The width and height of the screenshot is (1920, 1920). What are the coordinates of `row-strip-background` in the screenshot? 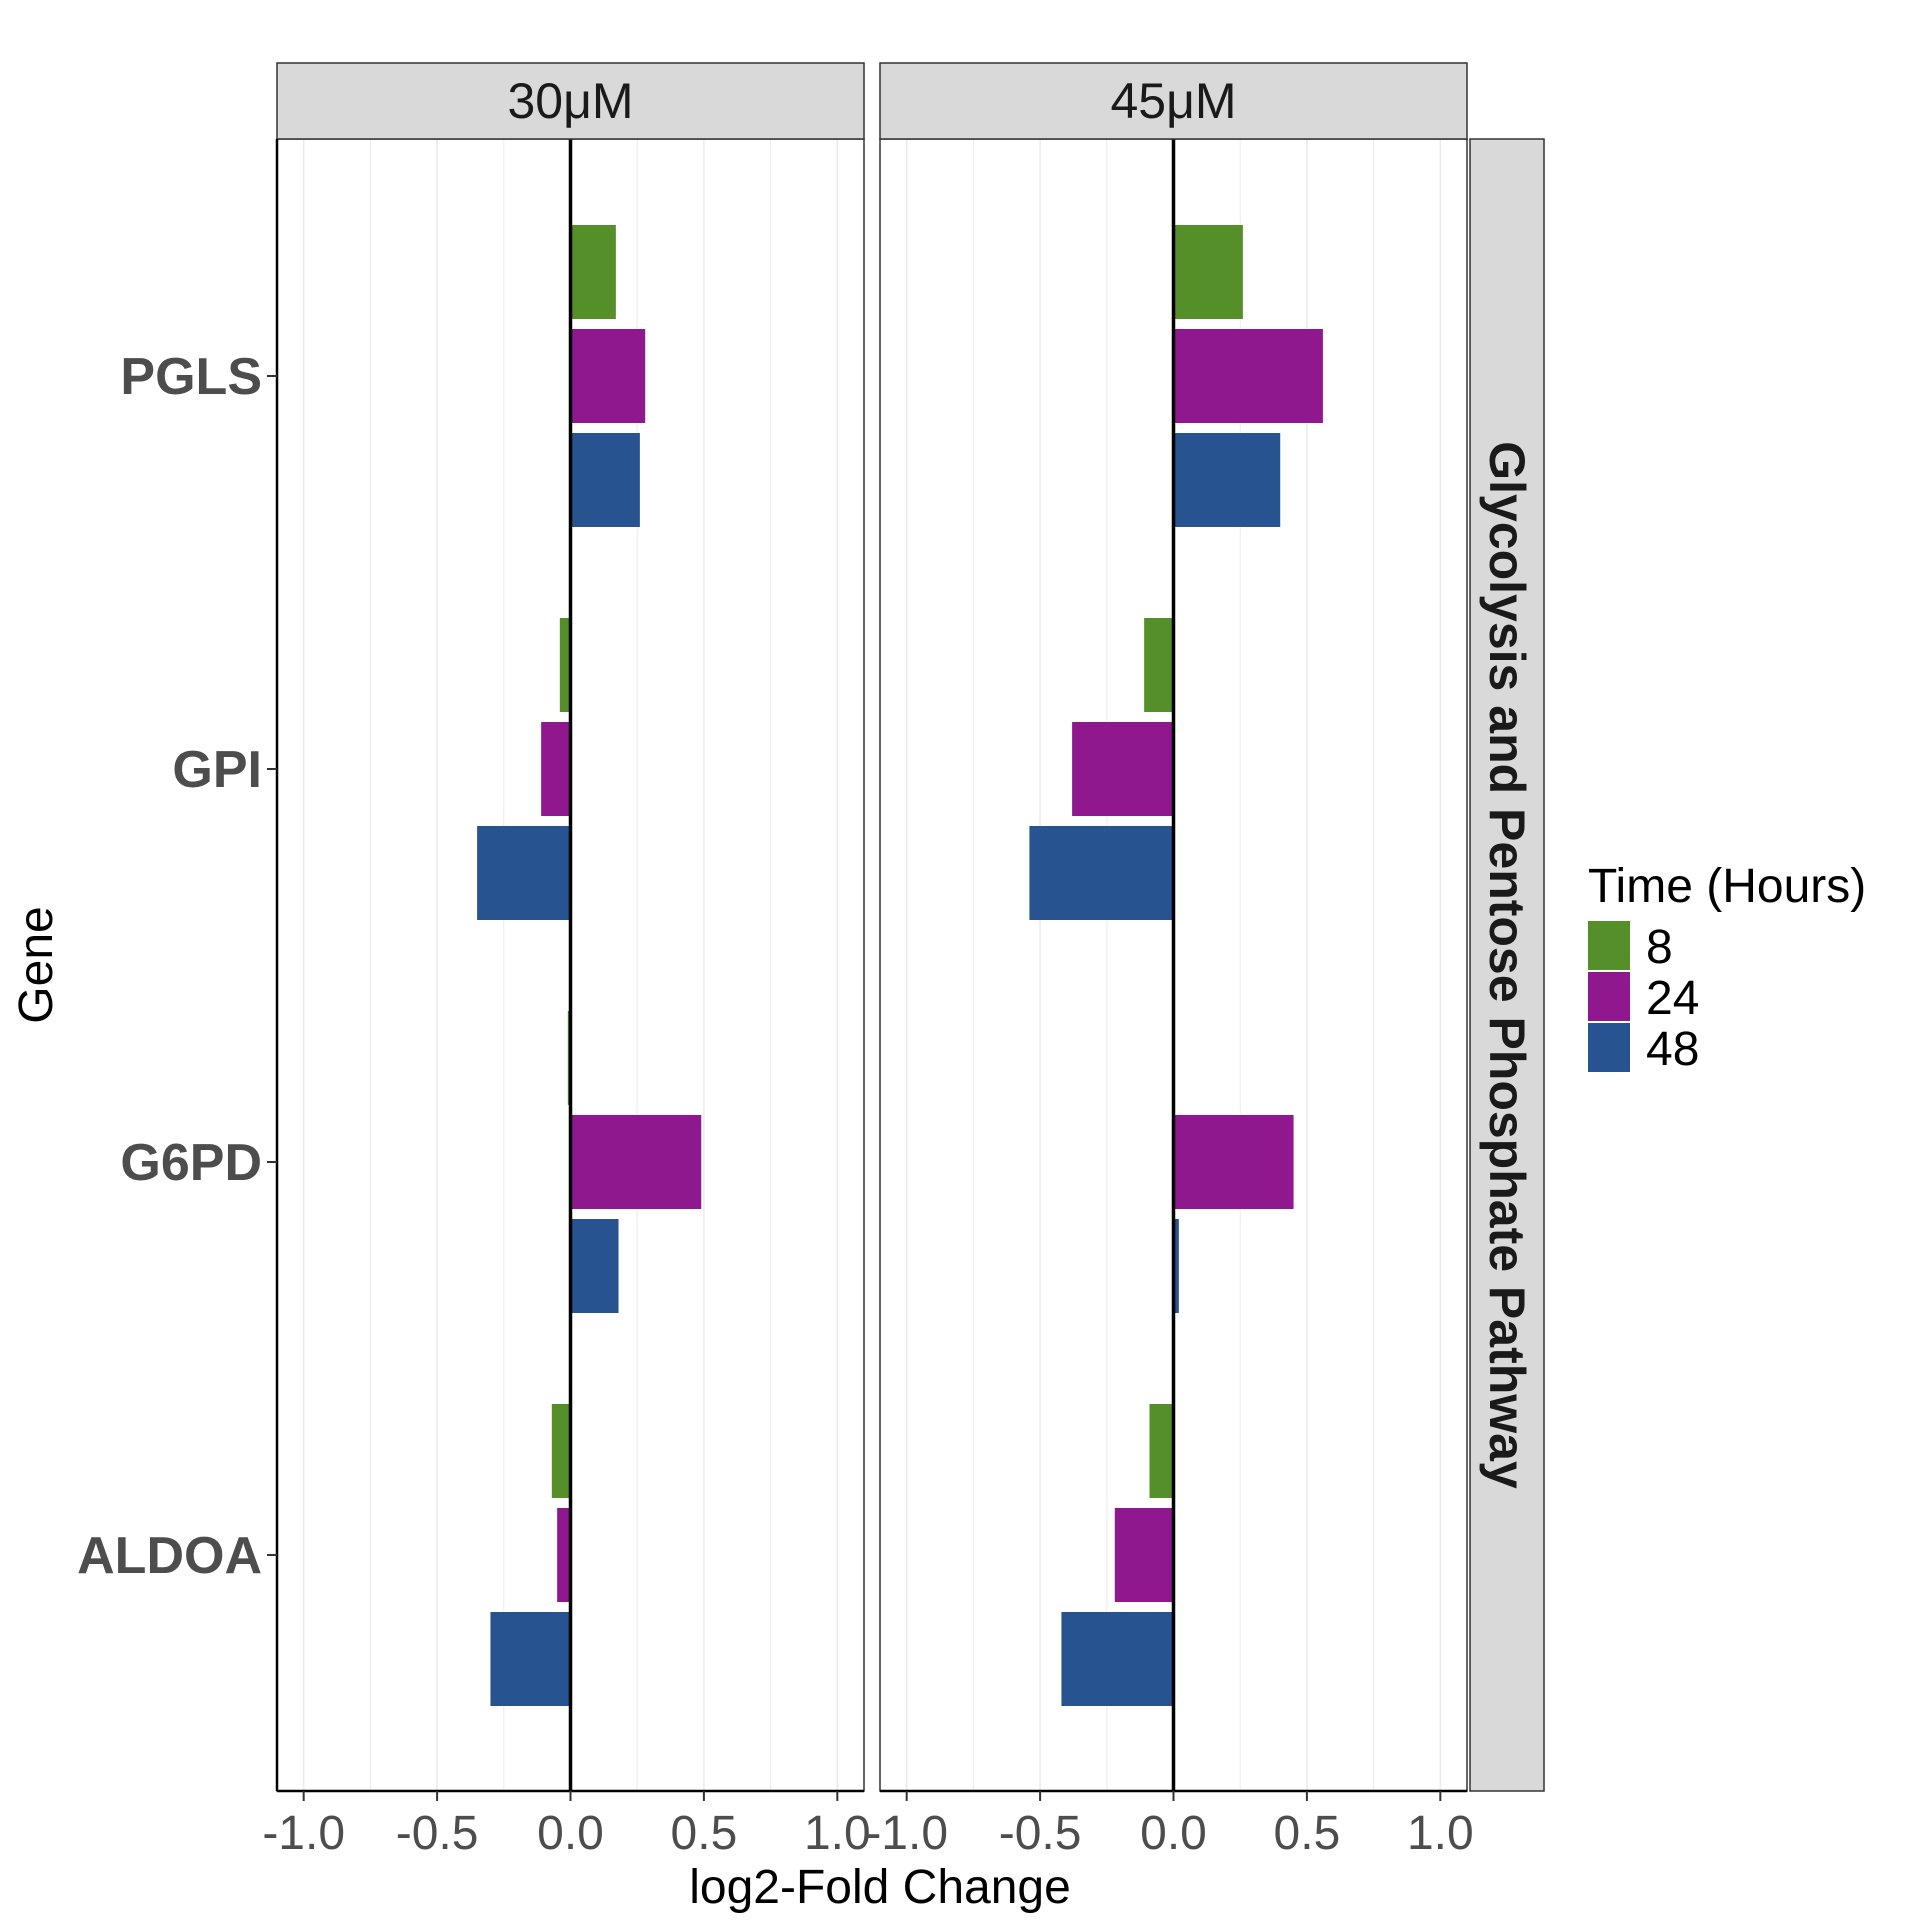 It's located at (1507, 965).